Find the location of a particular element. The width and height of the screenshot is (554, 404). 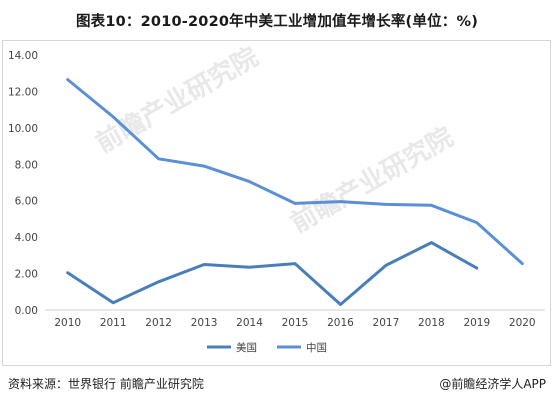

x-tick-label: 2018 is located at coordinates (431, 323).